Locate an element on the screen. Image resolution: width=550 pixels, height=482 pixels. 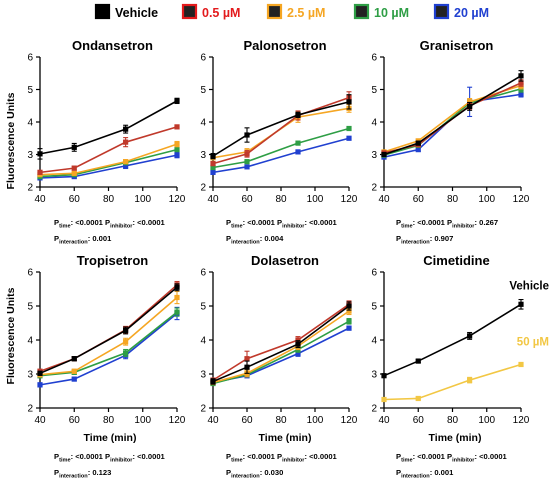
y-axis-label-bottom: Fluorescence Units is located at coordinates (11, 335).